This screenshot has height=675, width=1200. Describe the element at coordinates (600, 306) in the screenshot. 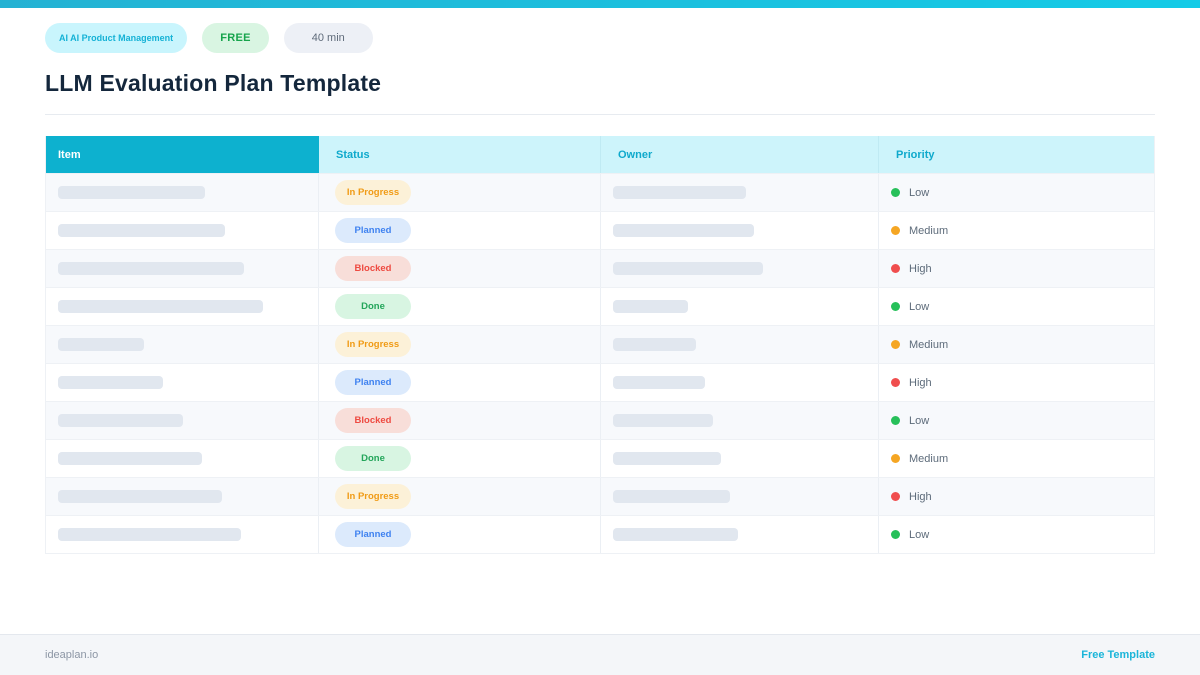

I see `table-row: Done Low` at that location.